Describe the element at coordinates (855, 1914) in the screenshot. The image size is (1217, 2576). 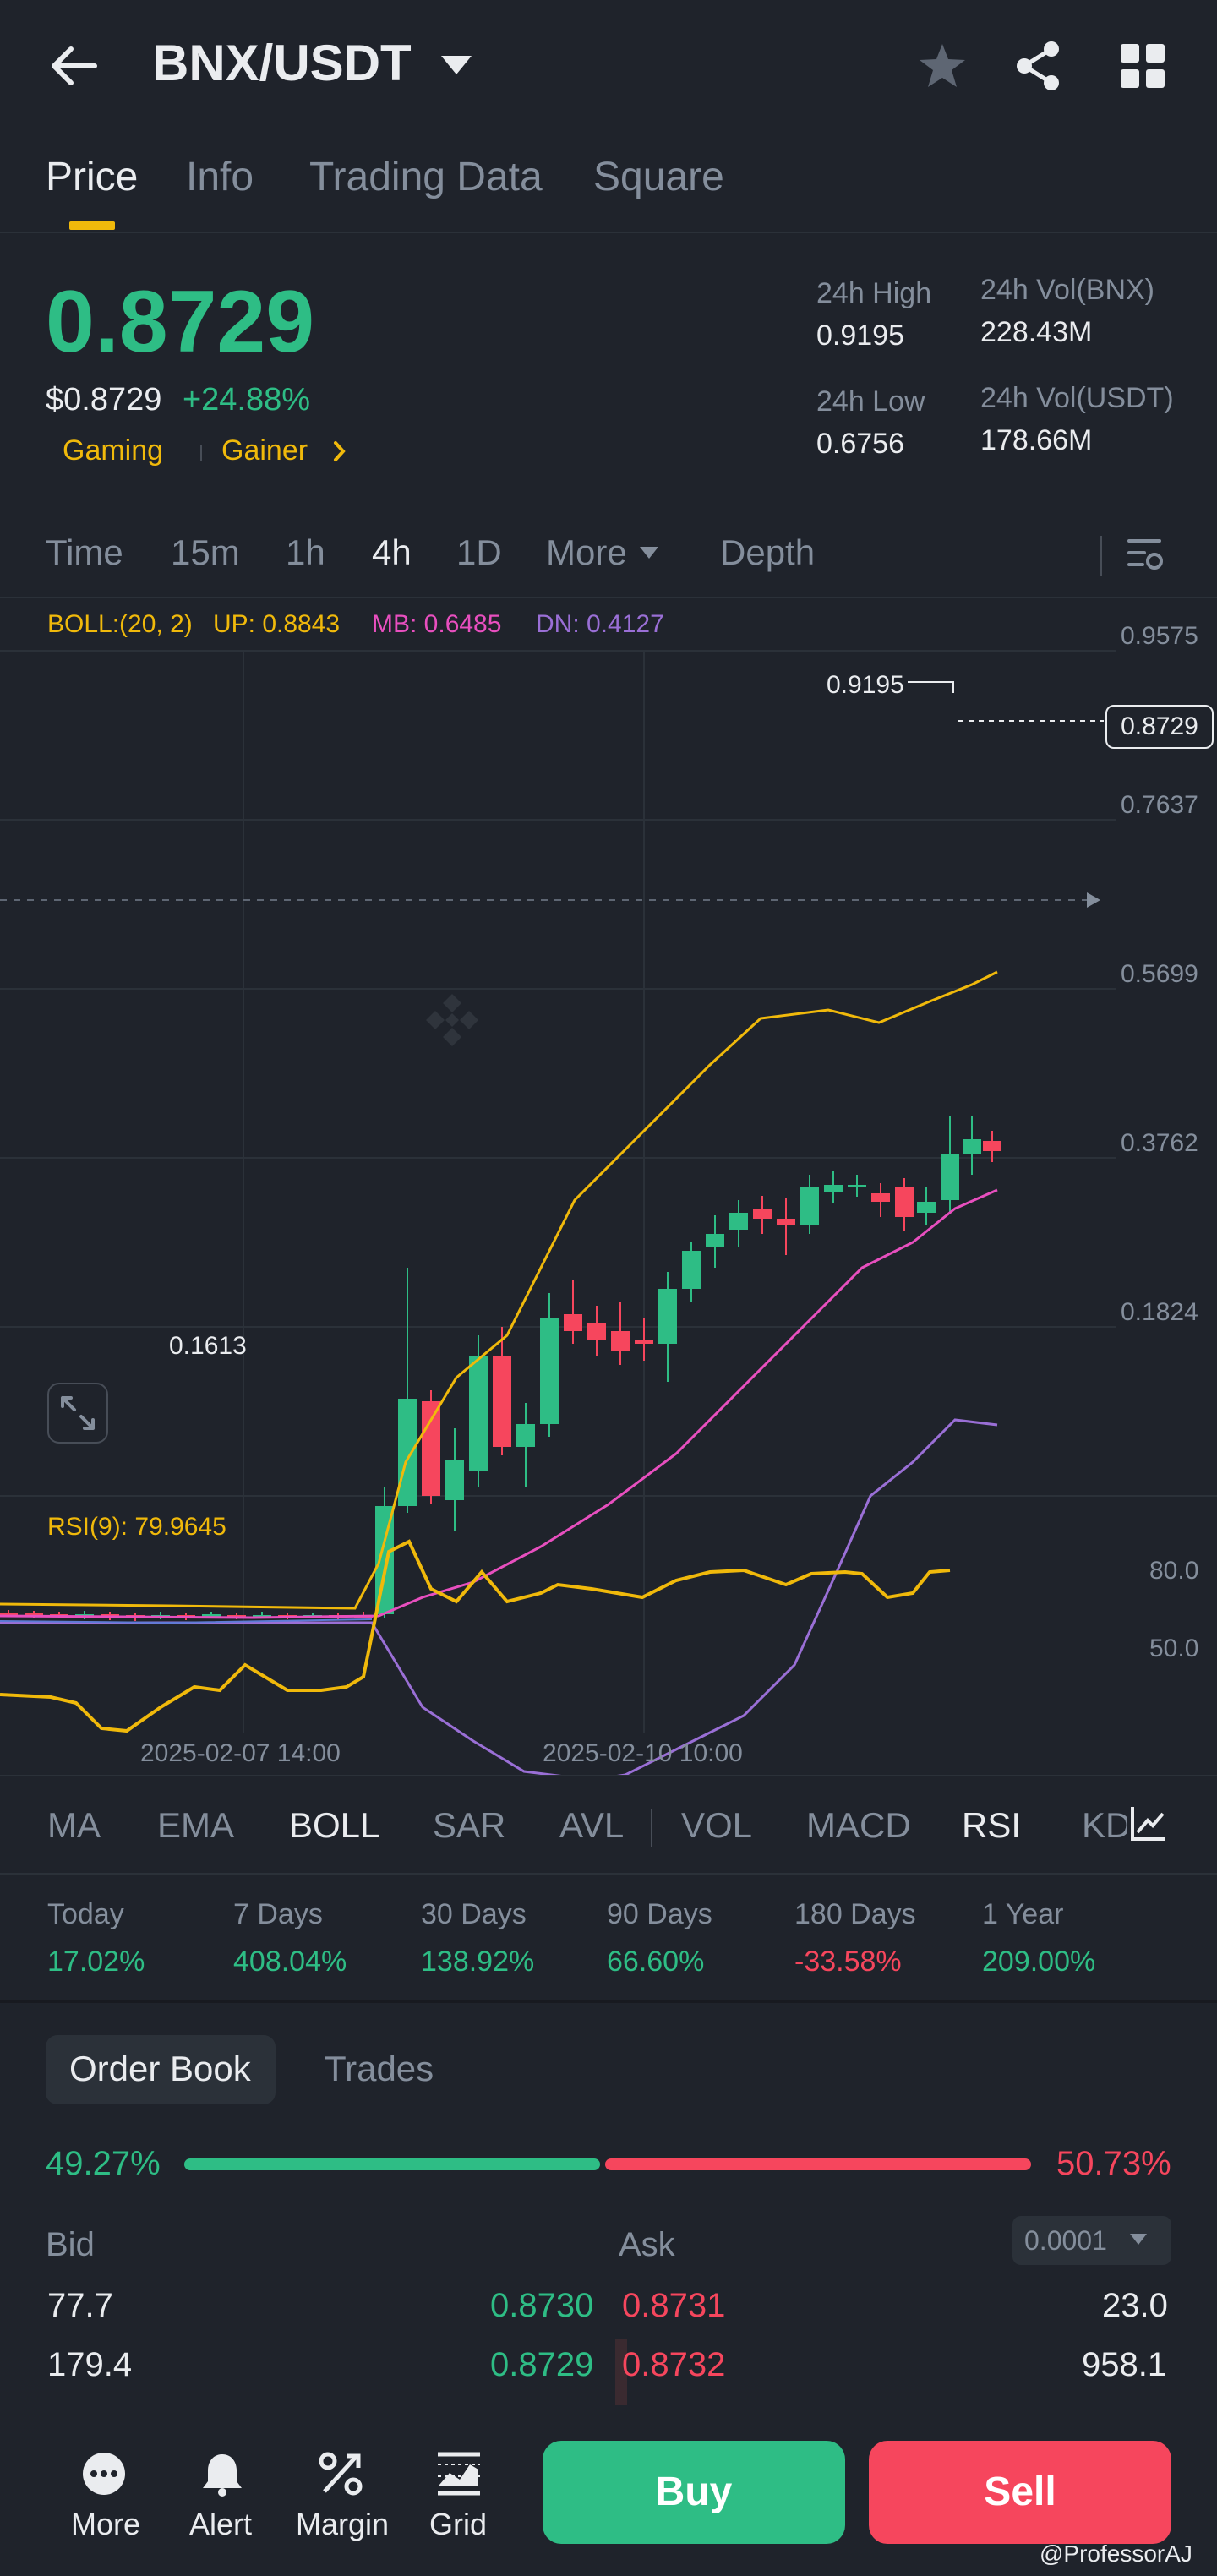
I see `perf-label: 180 Days` at that location.